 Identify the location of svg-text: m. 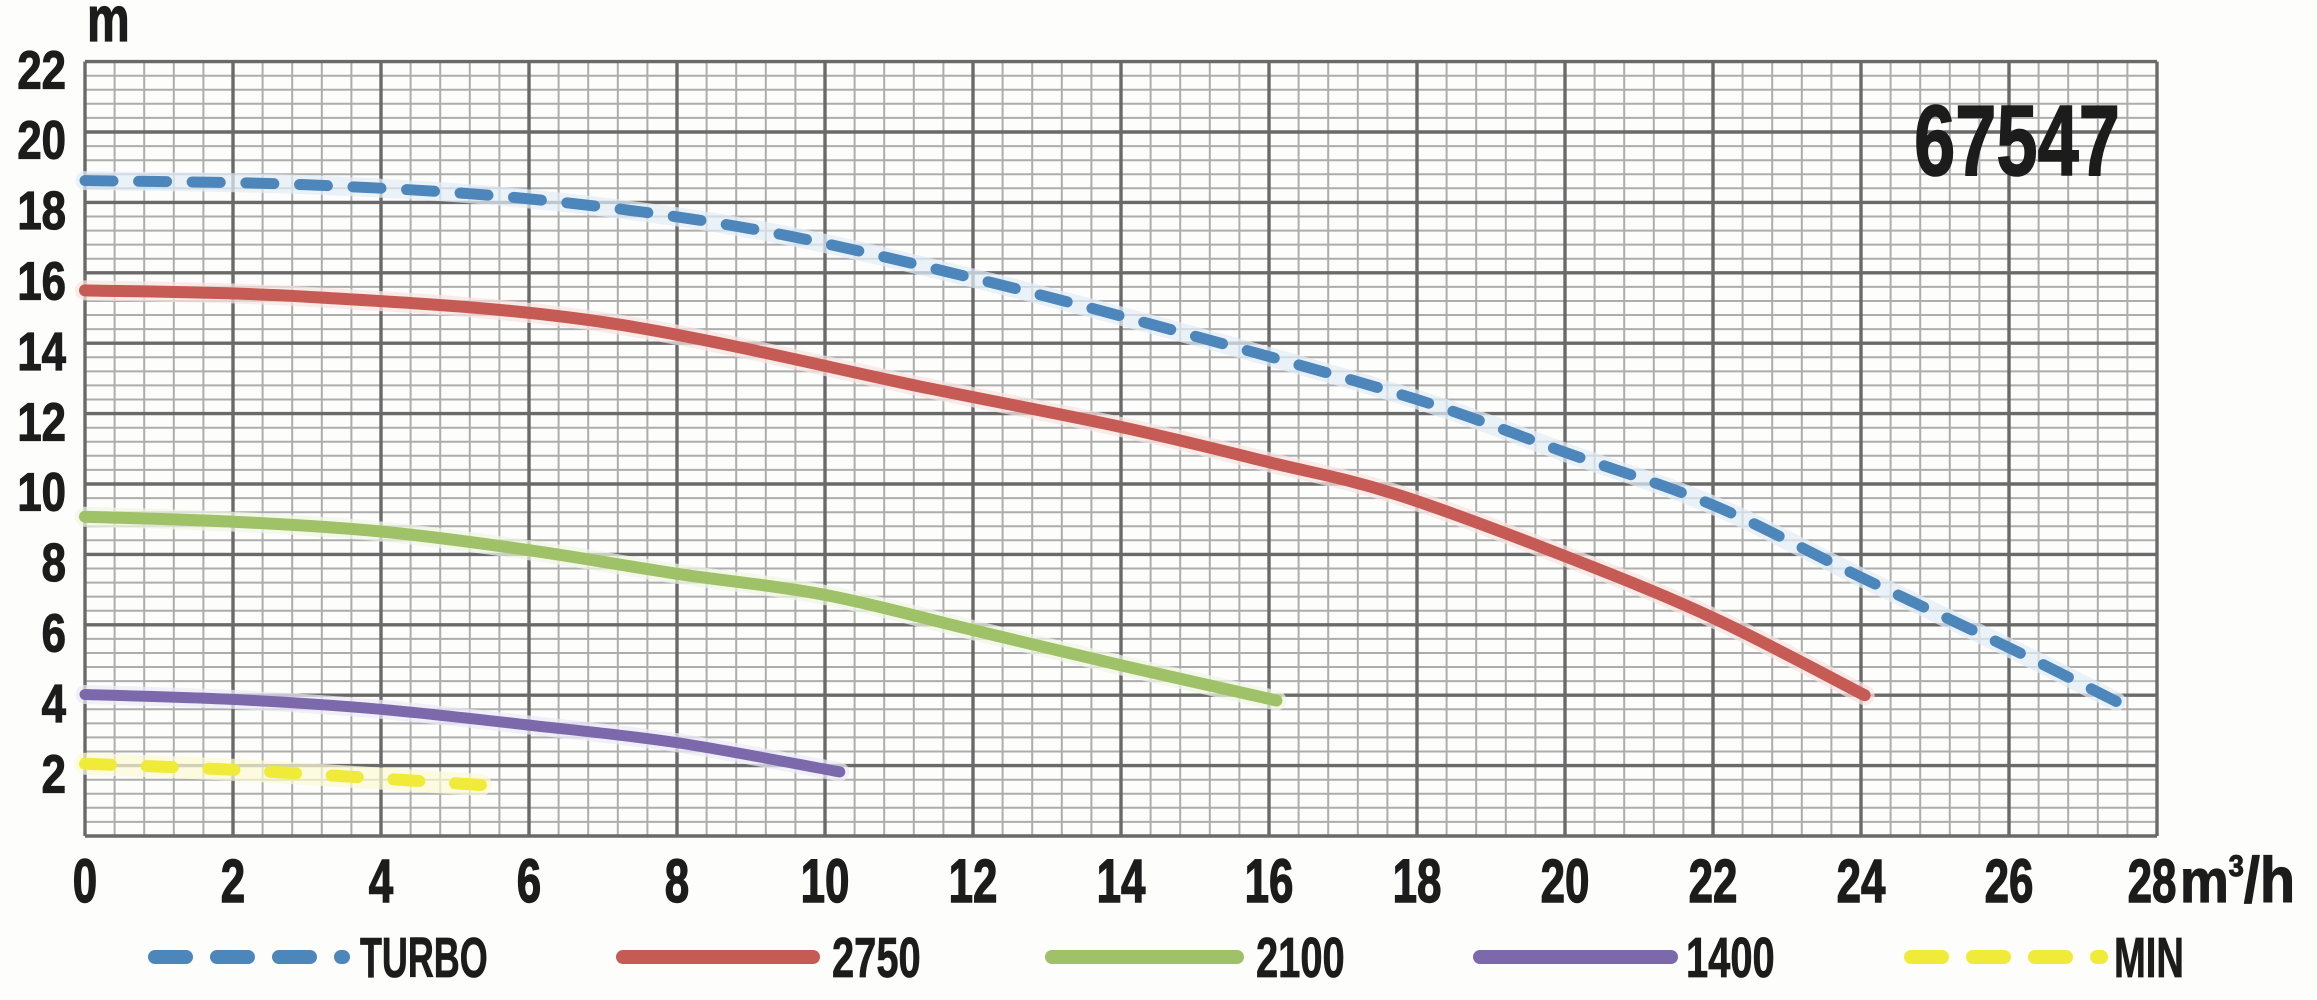
(108, 27).